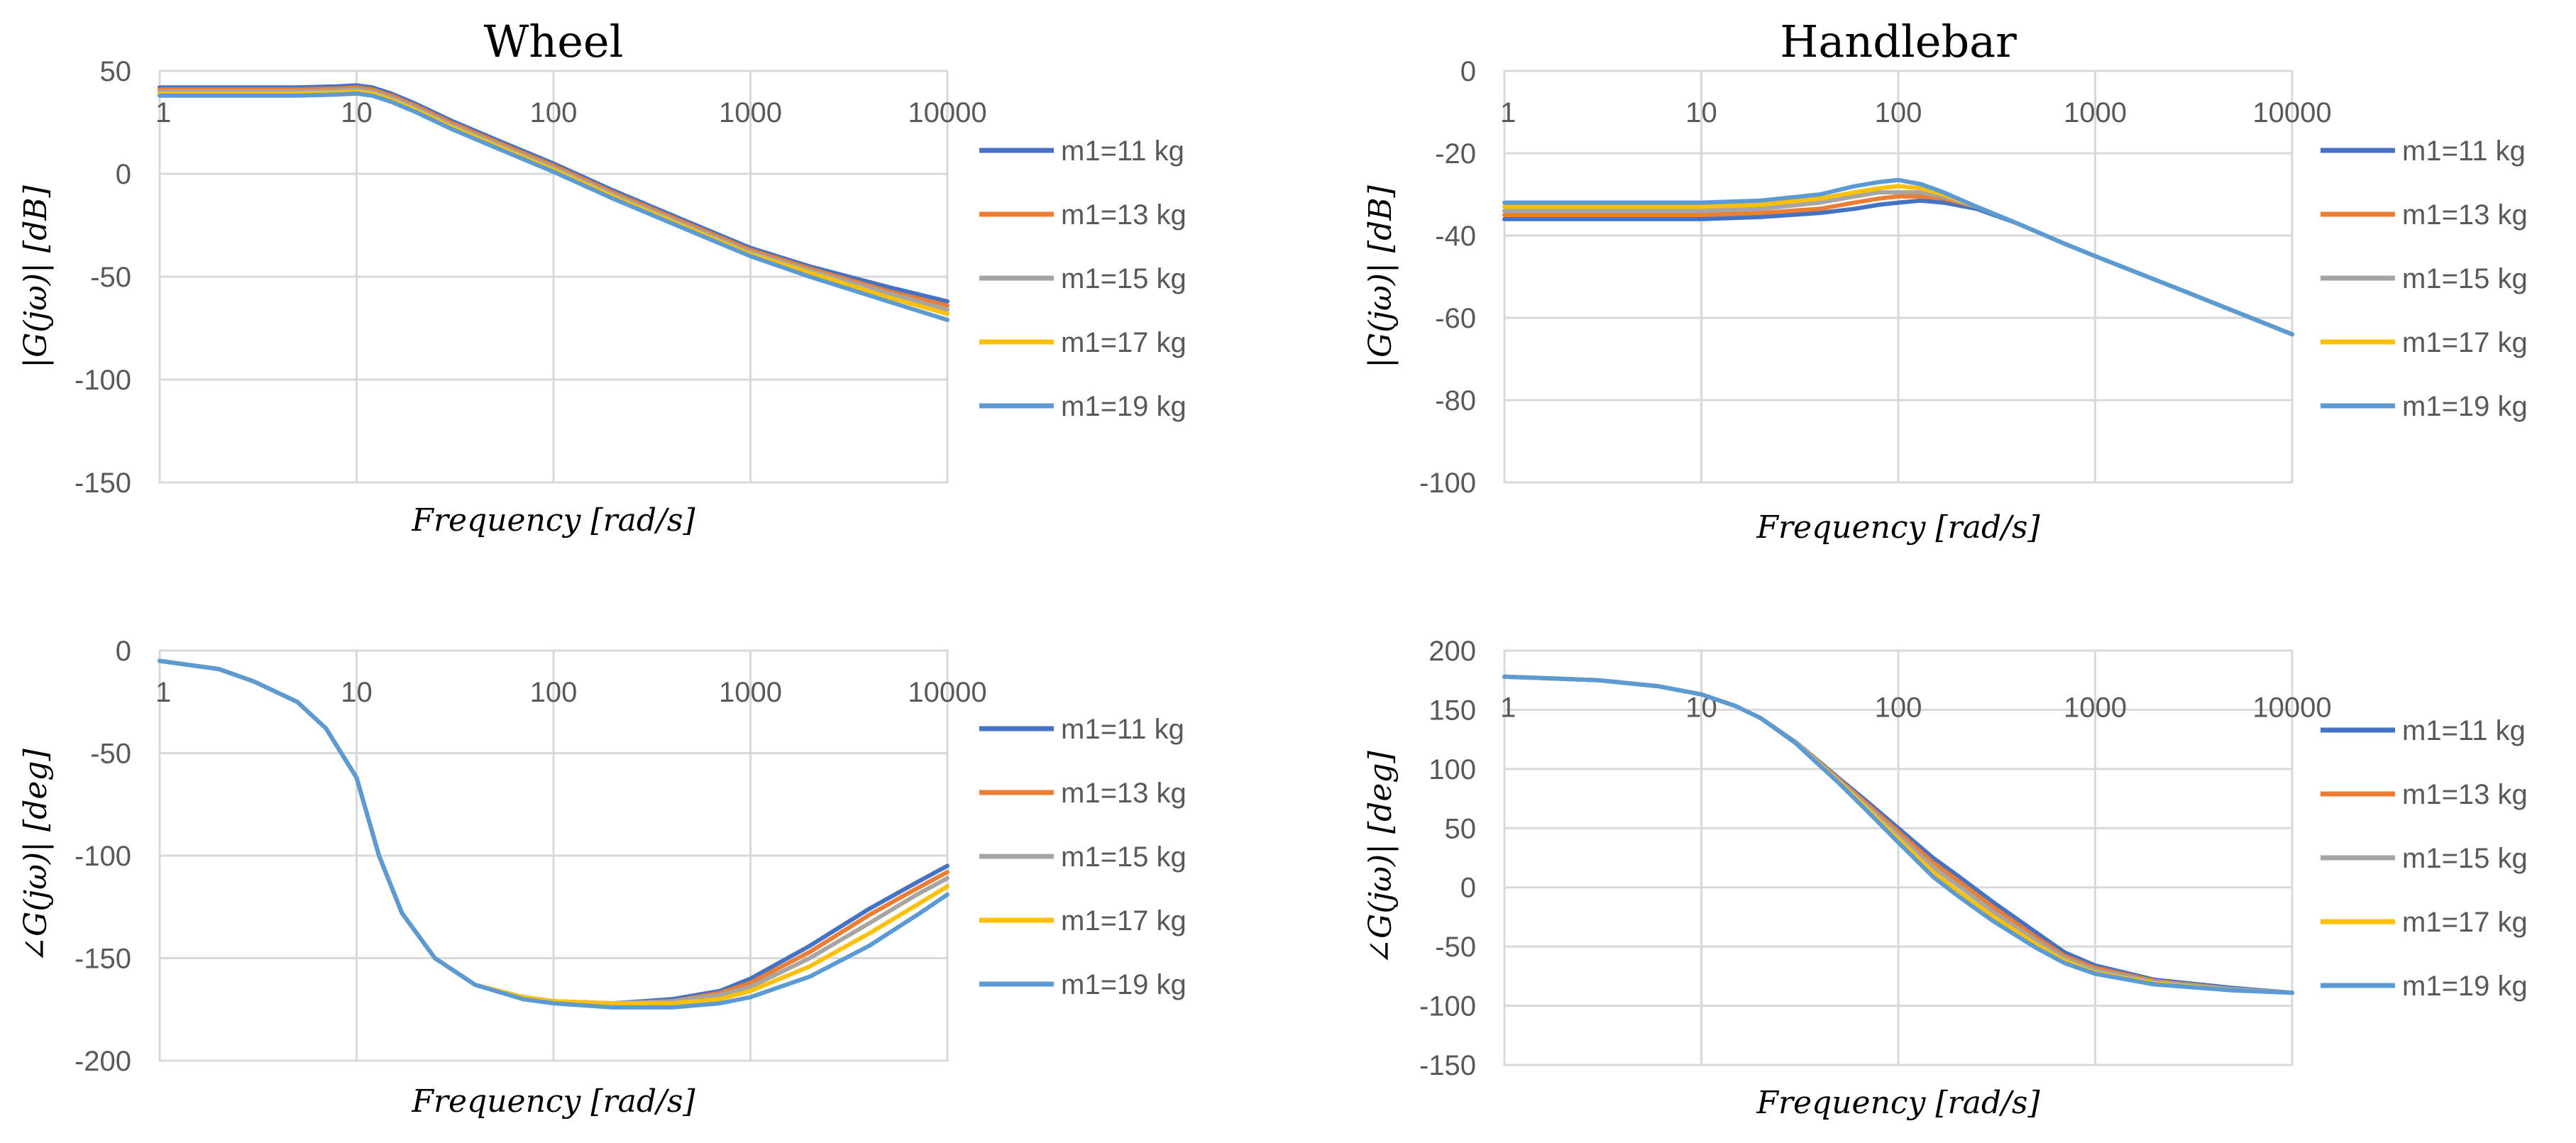 The width and height of the screenshot is (2576, 1143). Describe the element at coordinates (123, 174) in the screenshot. I see `wheel-mag-ytick-label: 0` at that location.